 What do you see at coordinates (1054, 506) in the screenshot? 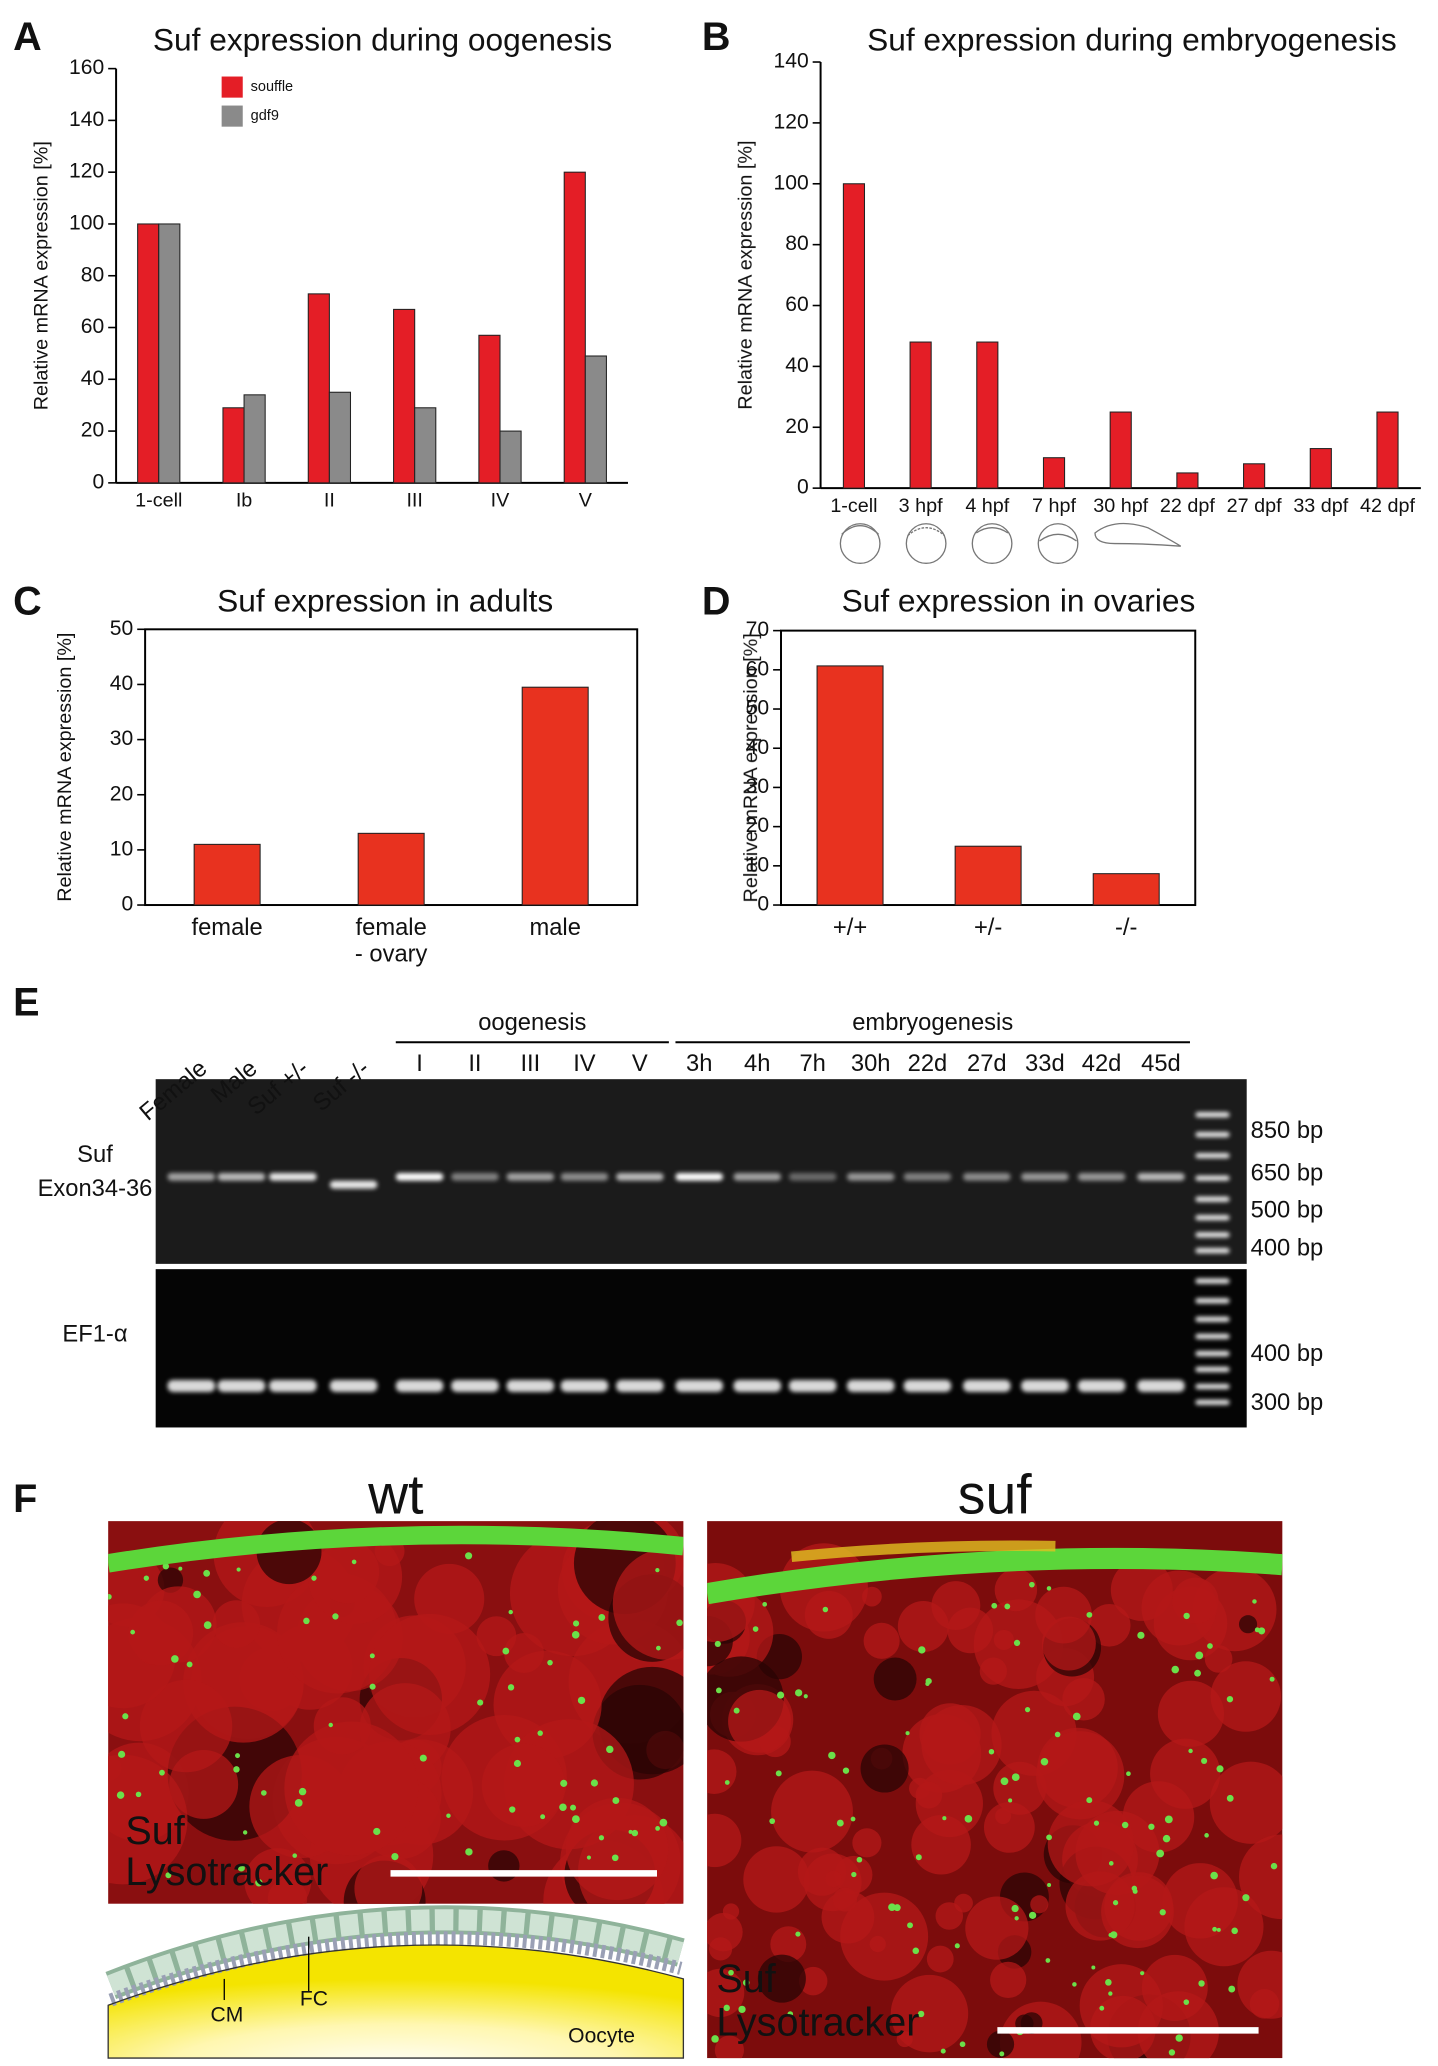
I see `x-tick-label: 7 hpf` at bounding box center [1054, 506].